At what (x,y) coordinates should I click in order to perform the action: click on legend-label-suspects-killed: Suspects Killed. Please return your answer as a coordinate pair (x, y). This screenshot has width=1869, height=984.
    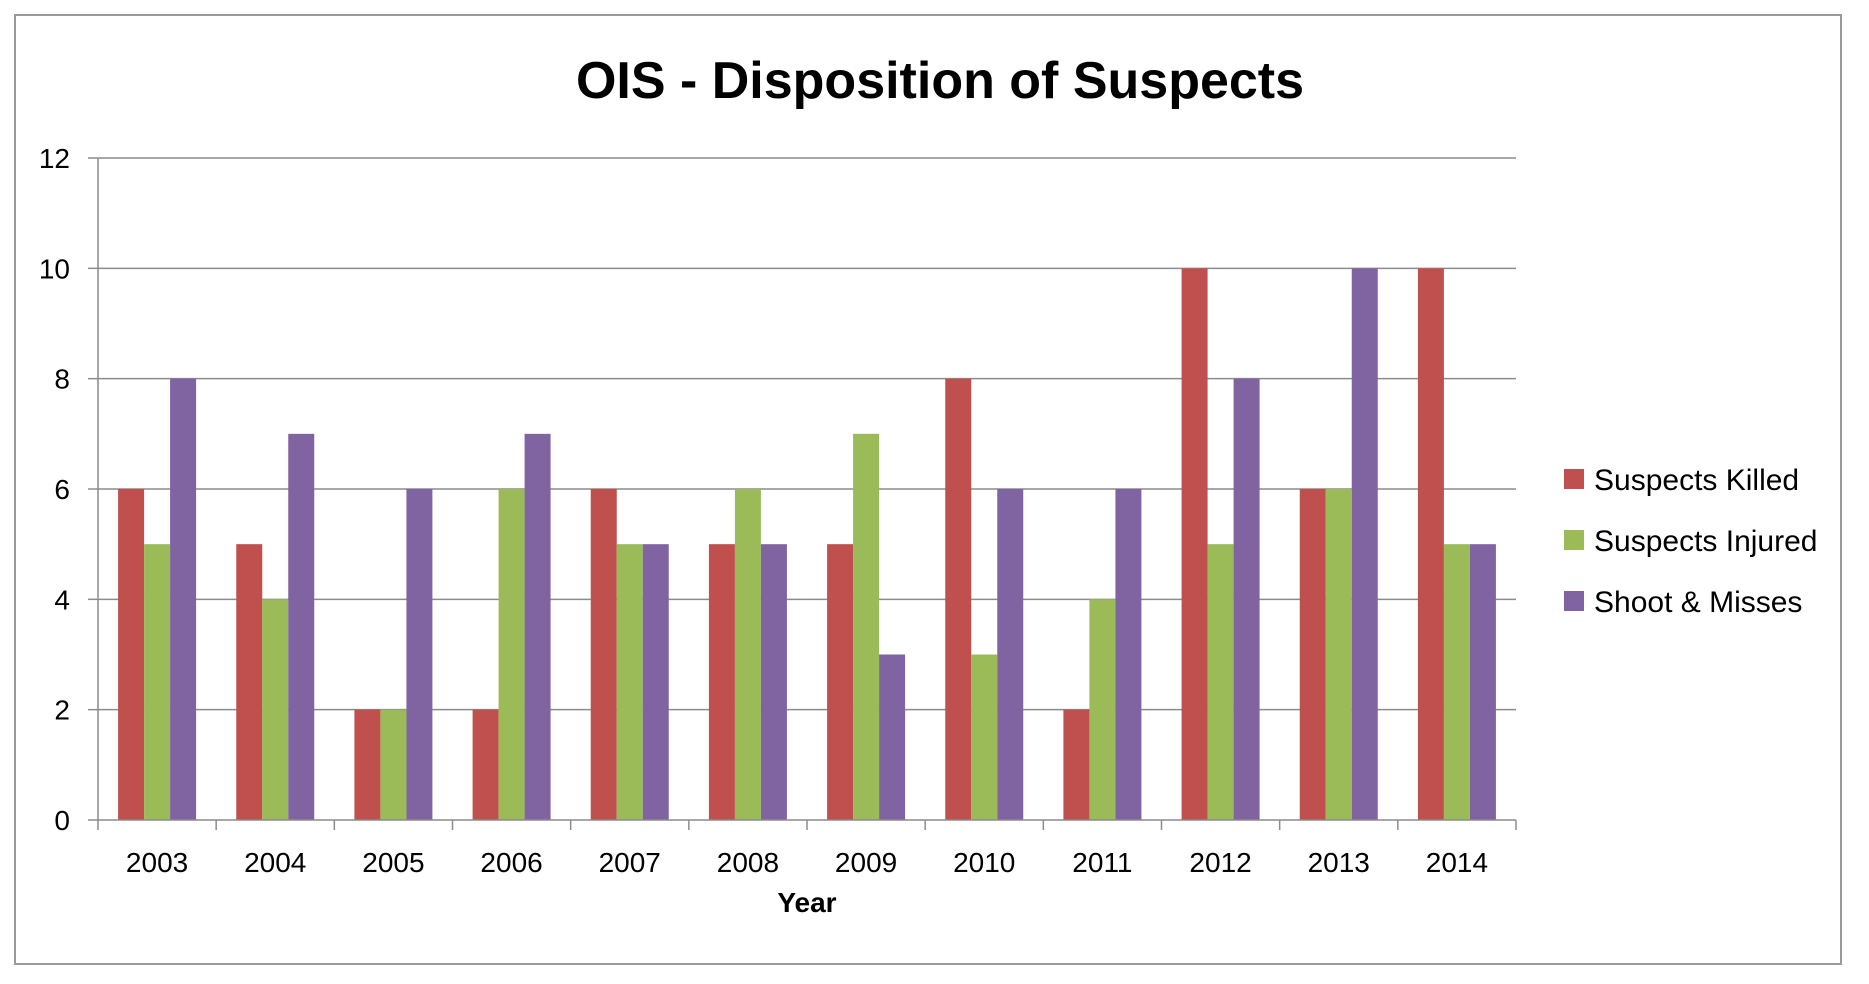
    Looking at the image, I should click on (1696, 480).